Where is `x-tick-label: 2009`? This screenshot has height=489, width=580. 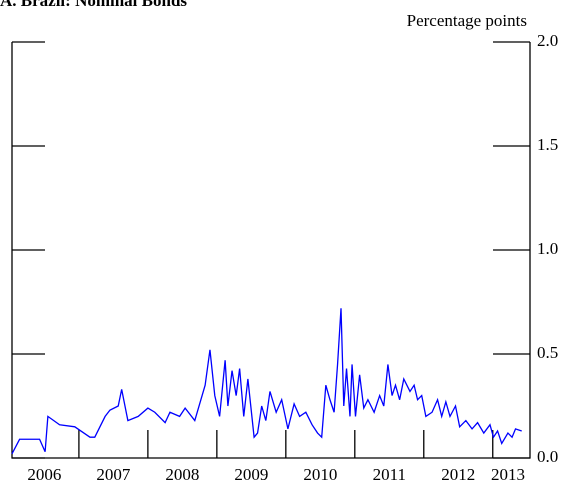 x-tick-label: 2009 is located at coordinates (251, 474).